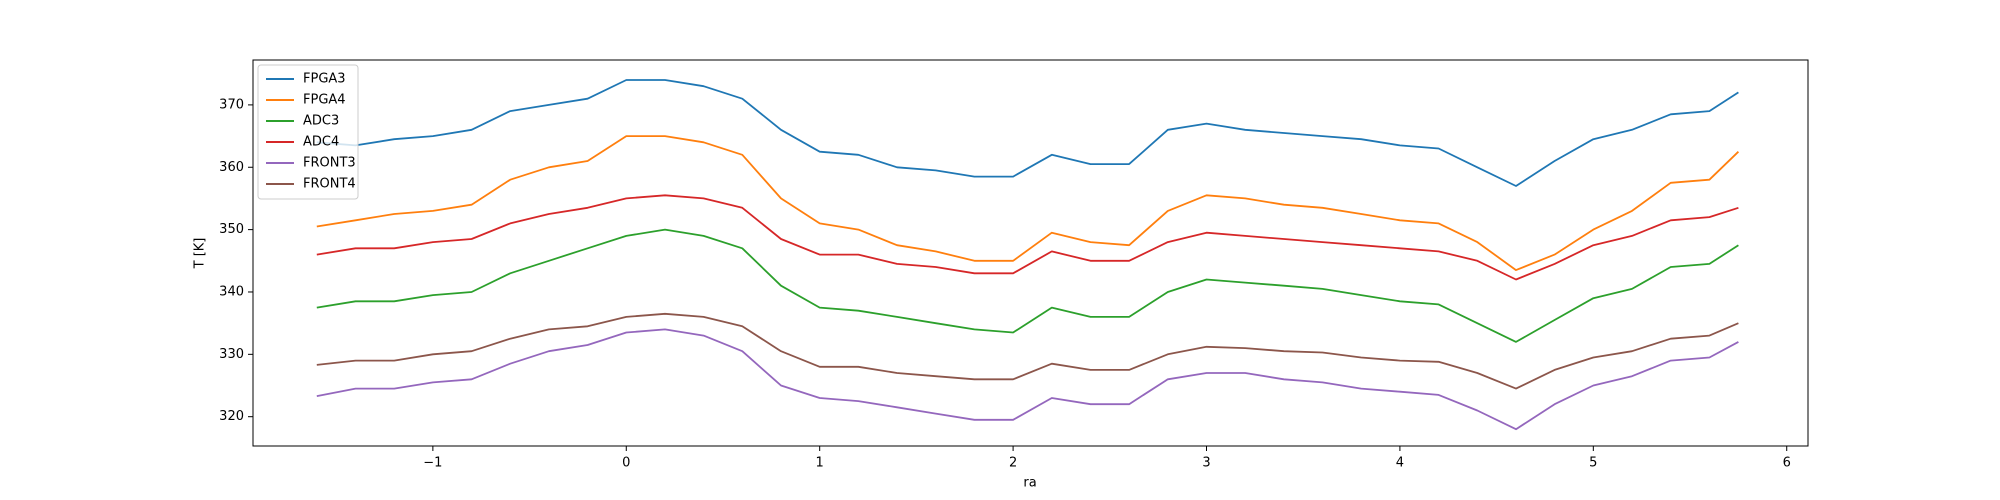  I want to click on y-axis-label: T [K], so click(200, 254).